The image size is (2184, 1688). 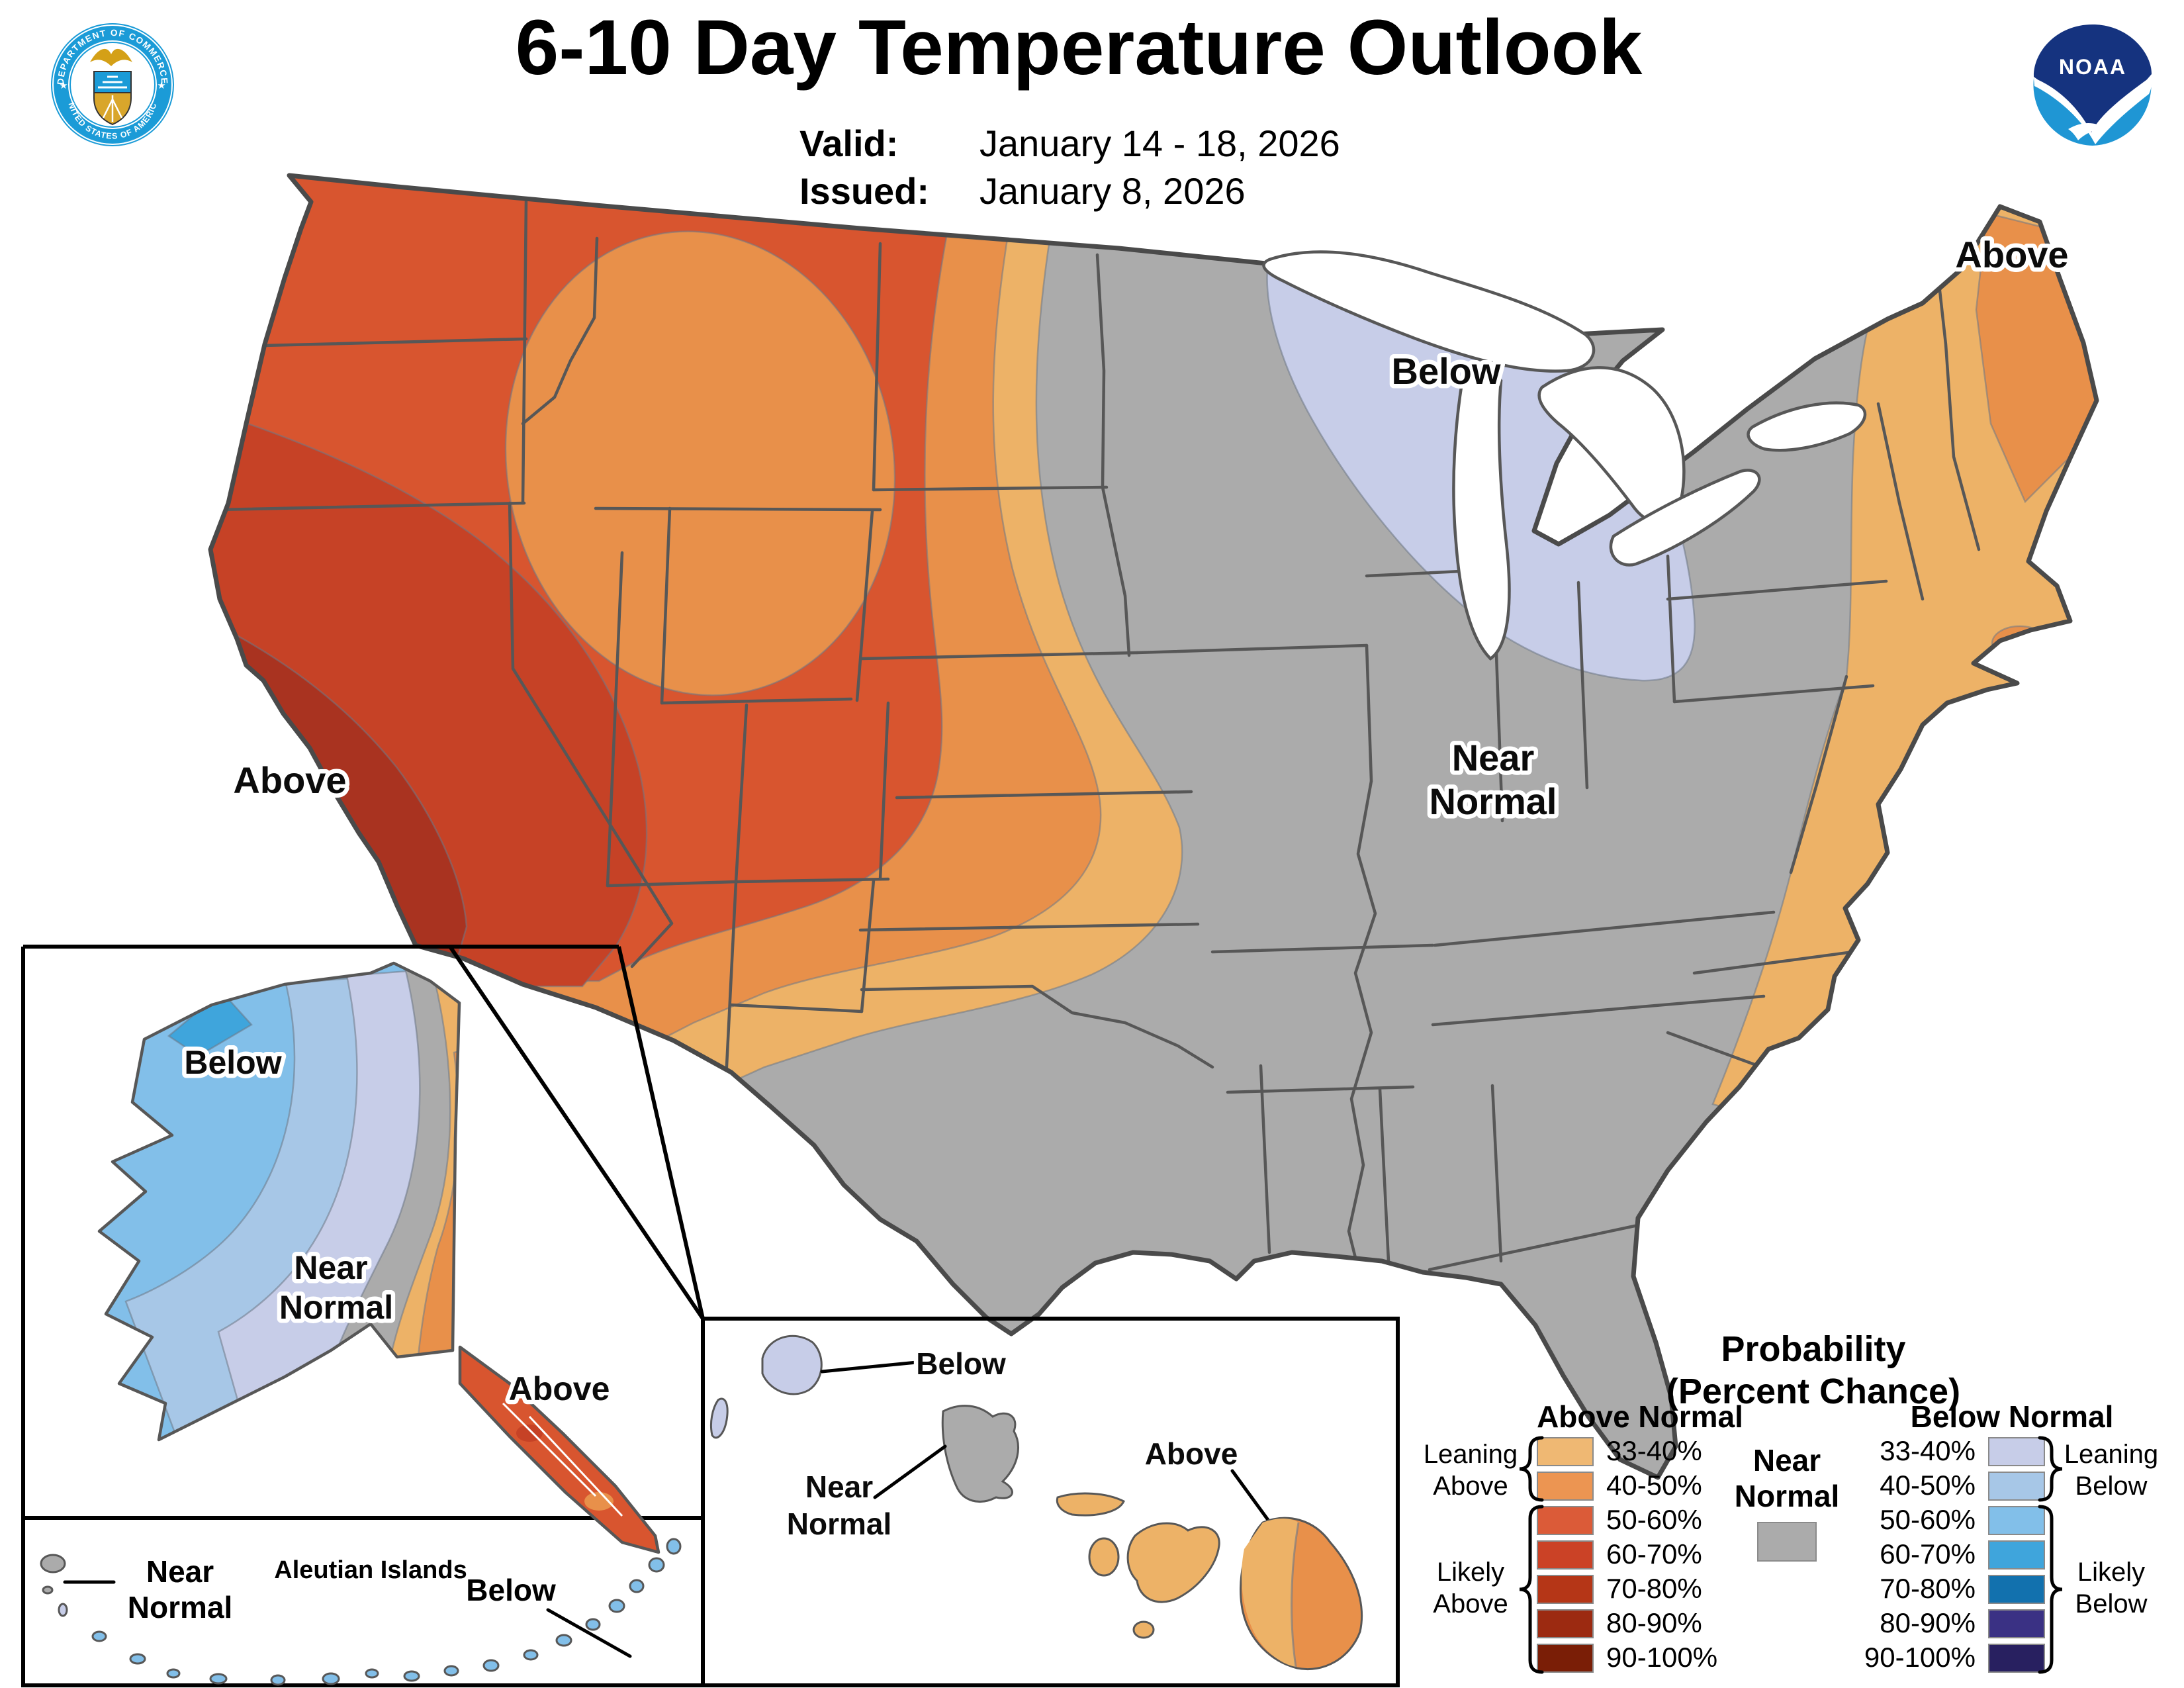 What do you see at coordinates (279, 1201) in the screenshot?
I see `alaska-outline` at bounding box center [279, 1201].